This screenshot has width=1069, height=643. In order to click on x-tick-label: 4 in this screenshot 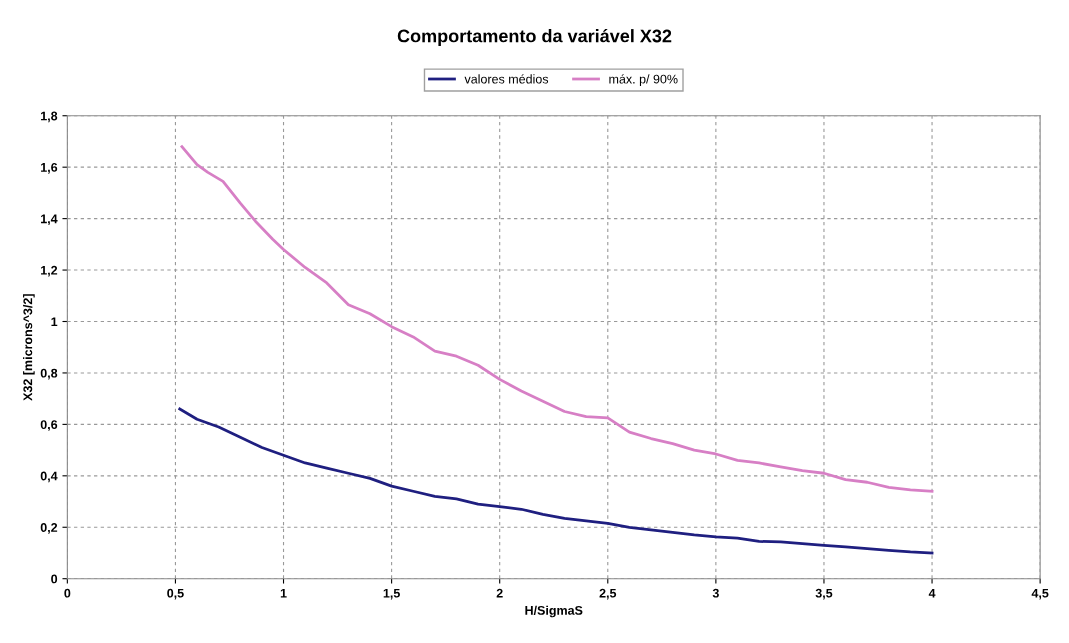, I will do `click(932, 593)`.